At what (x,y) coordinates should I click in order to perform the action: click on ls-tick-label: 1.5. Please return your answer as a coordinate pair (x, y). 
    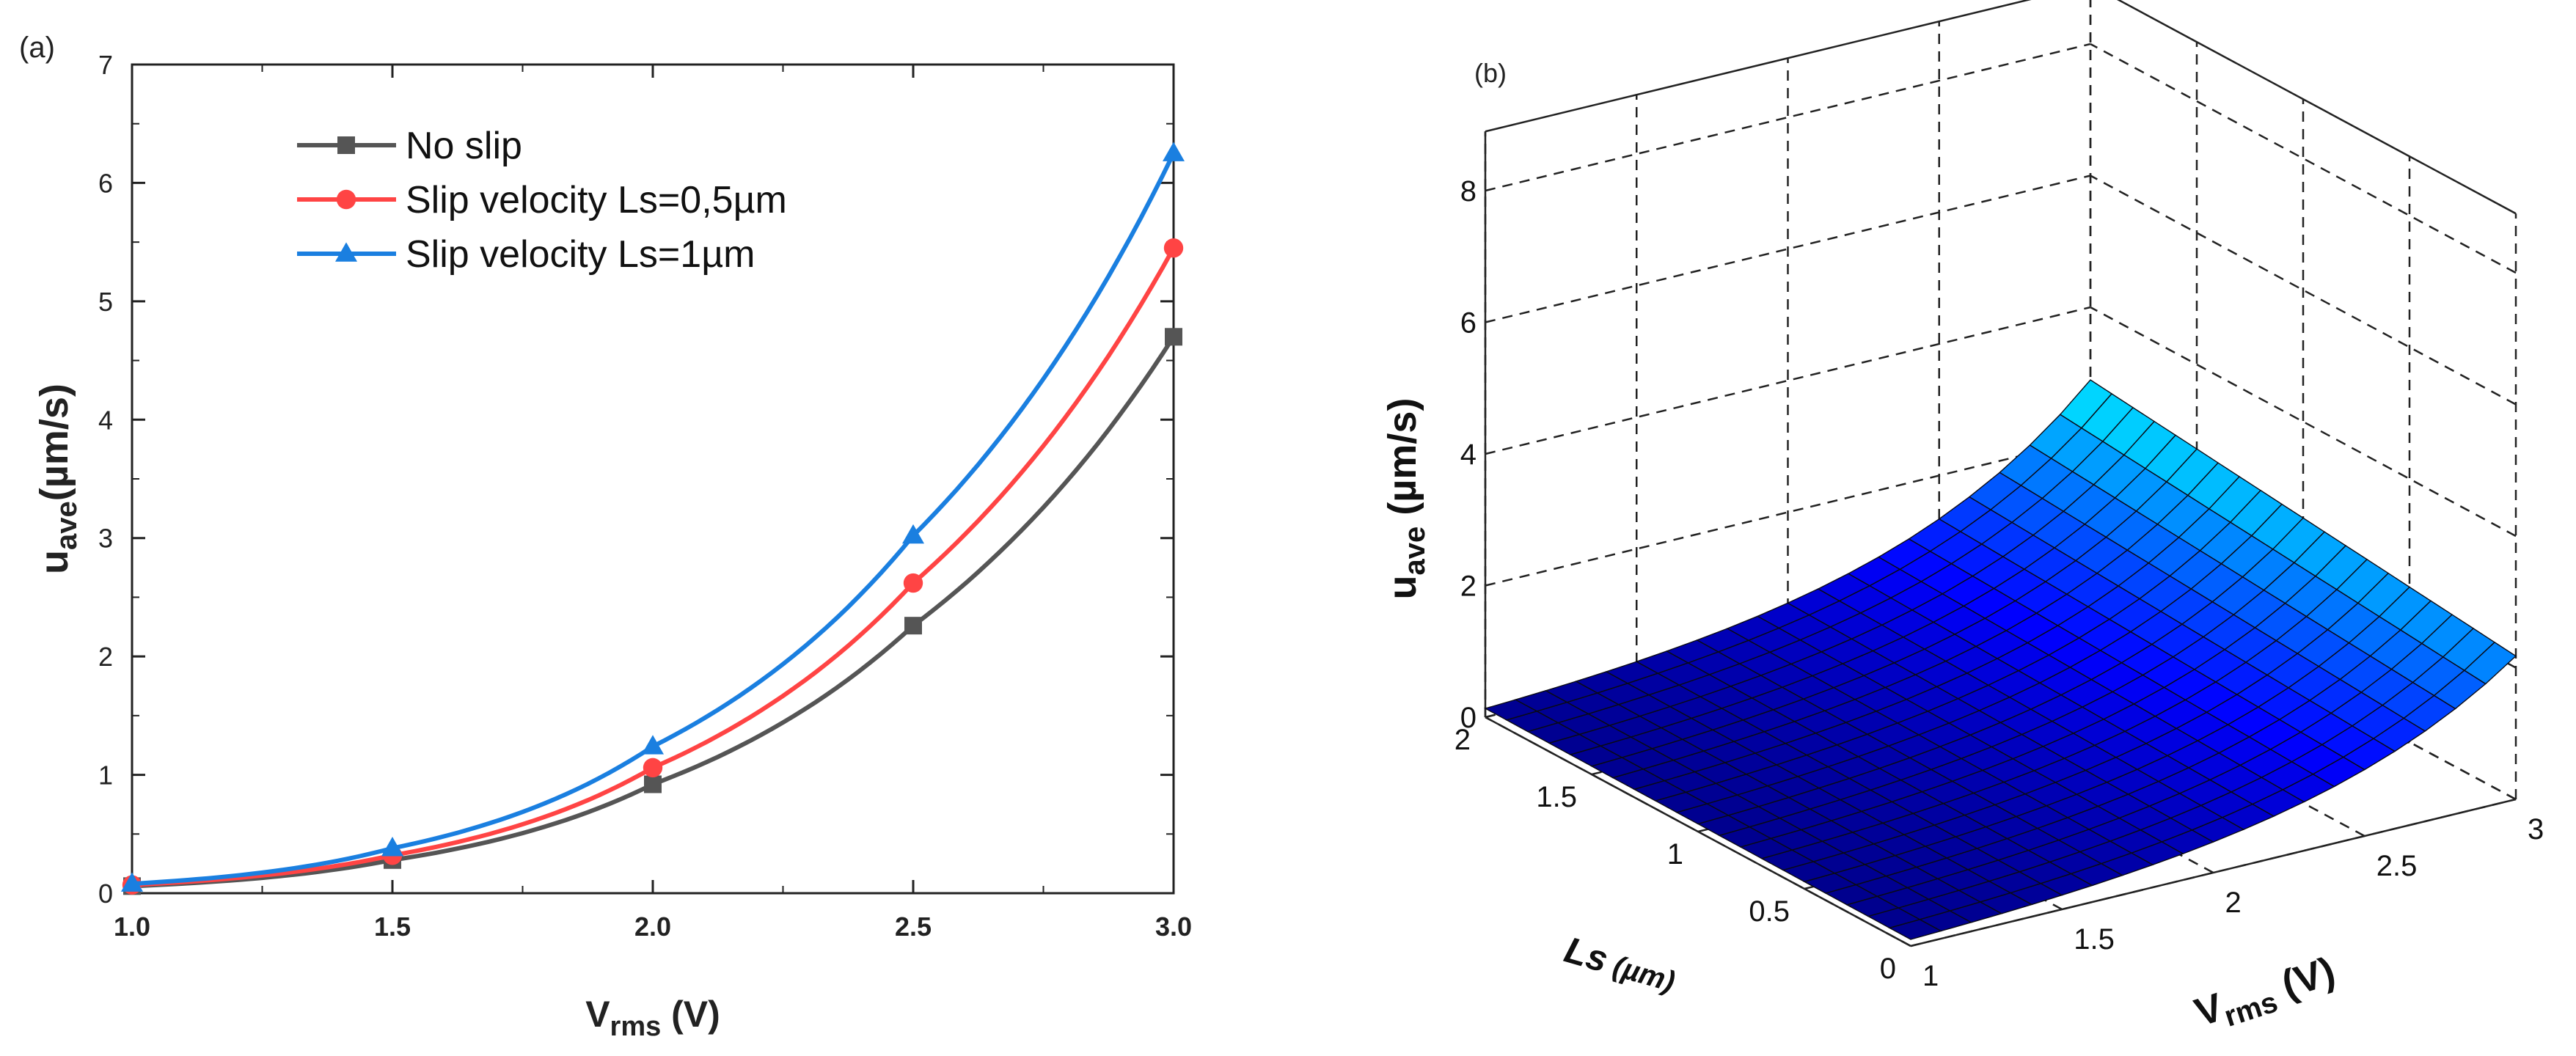
    Looking at the image, I should click on (1556, 797).